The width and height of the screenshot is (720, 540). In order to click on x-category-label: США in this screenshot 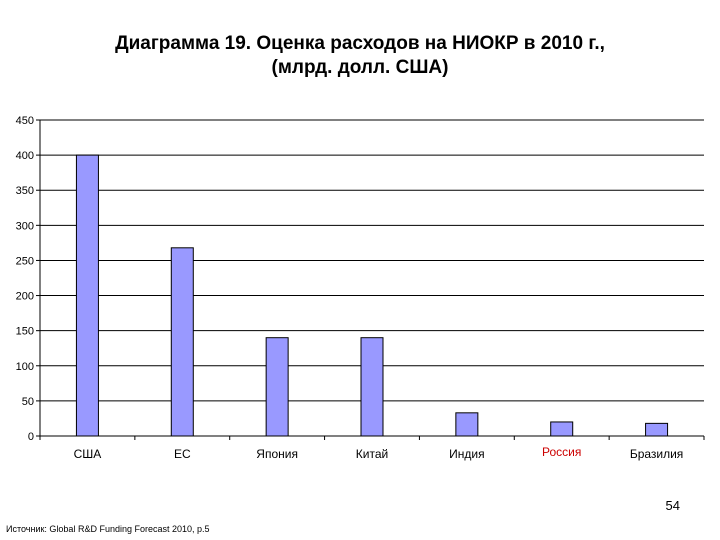, I will do `click(88, 454)`.